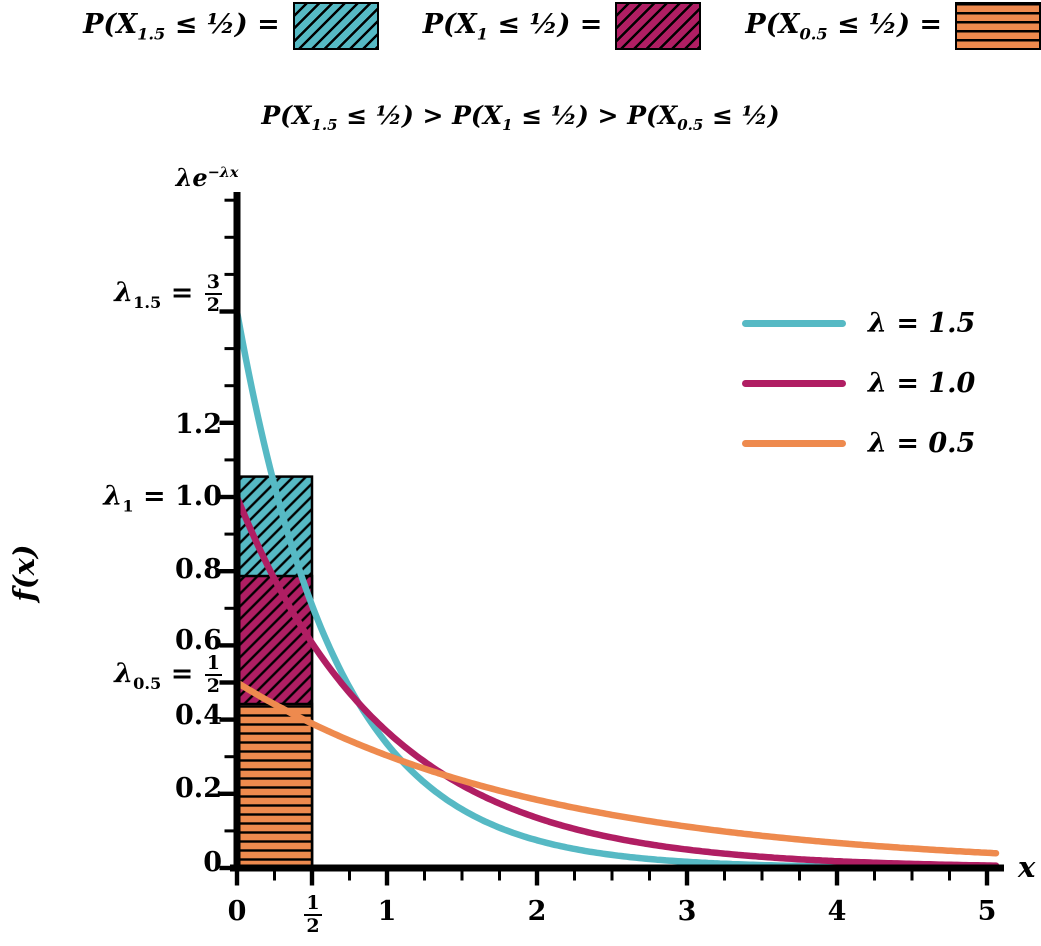  What do you see at coordinates (387, 911) in the screenshot?
I see `x-tick-label-1: 1` at bounding box center [387, 911].